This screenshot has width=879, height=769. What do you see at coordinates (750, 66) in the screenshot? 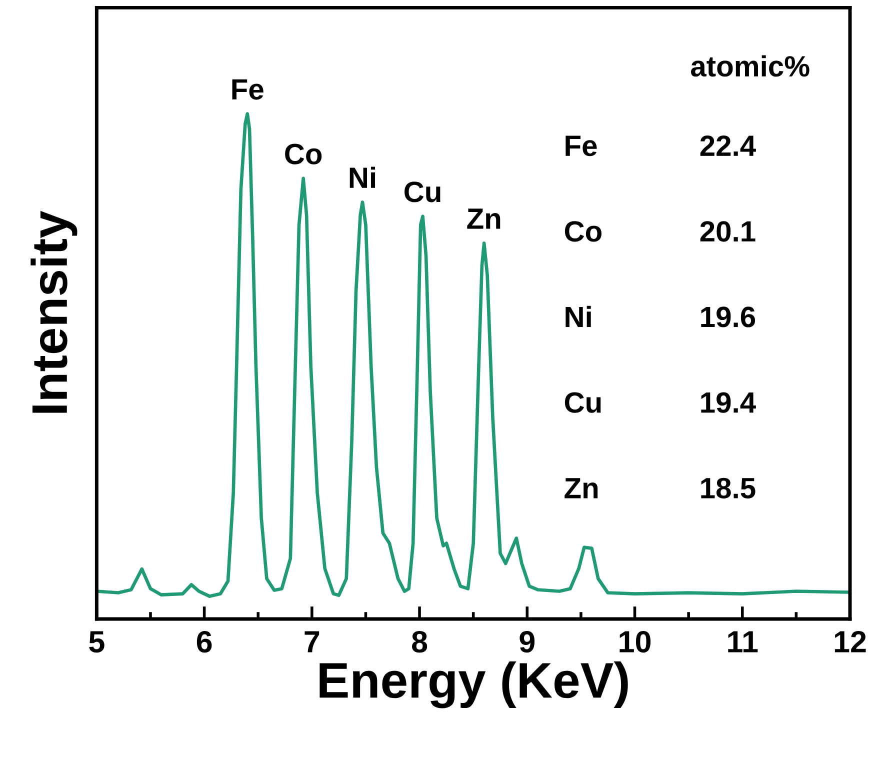
I see `text: atomic%` at bounding box center [750, 66].